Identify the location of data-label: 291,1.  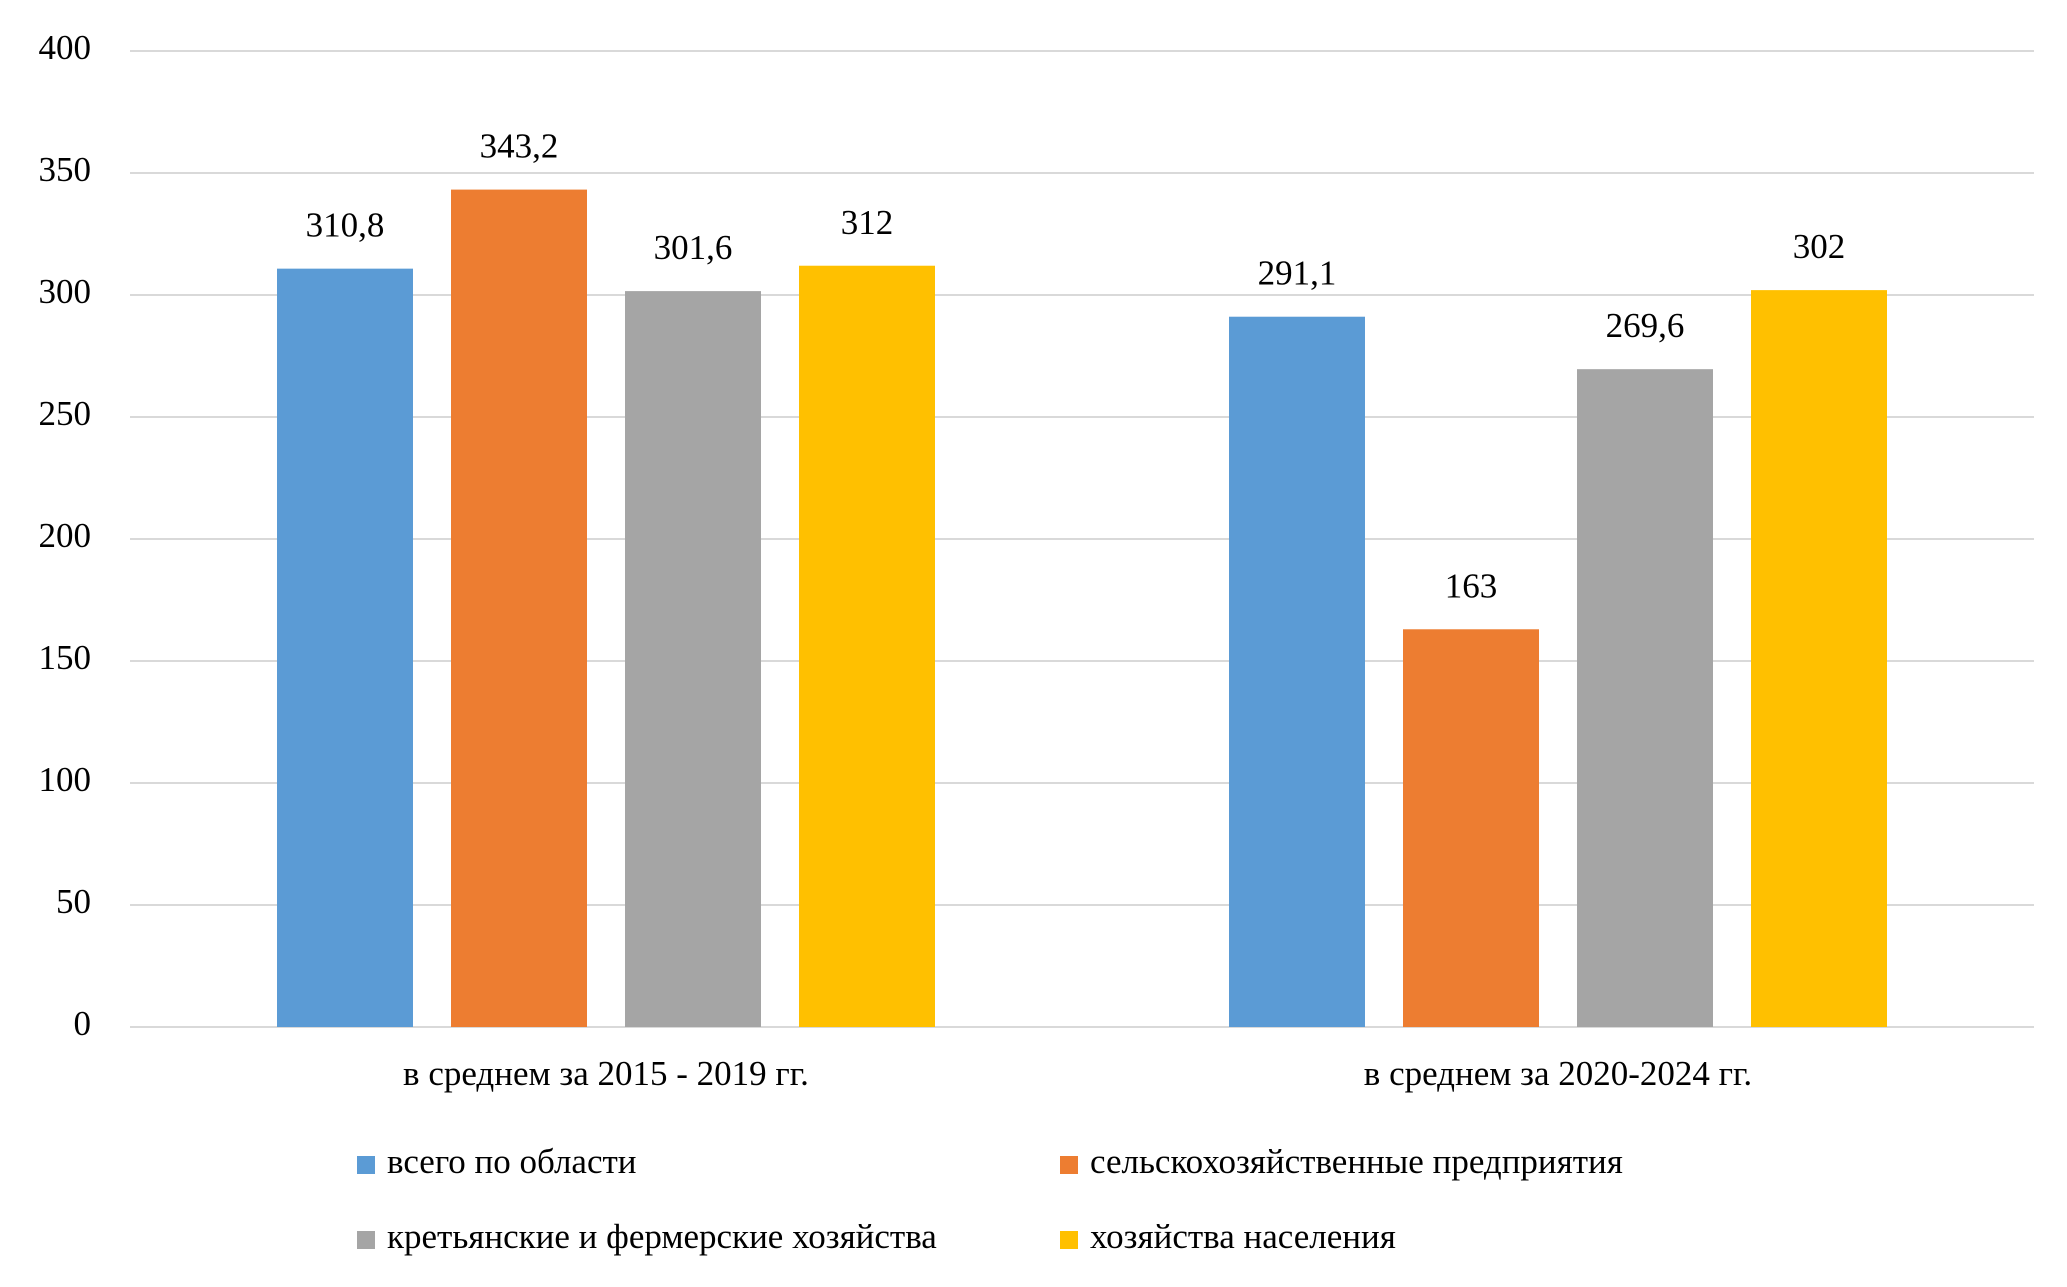
(1297, 273).